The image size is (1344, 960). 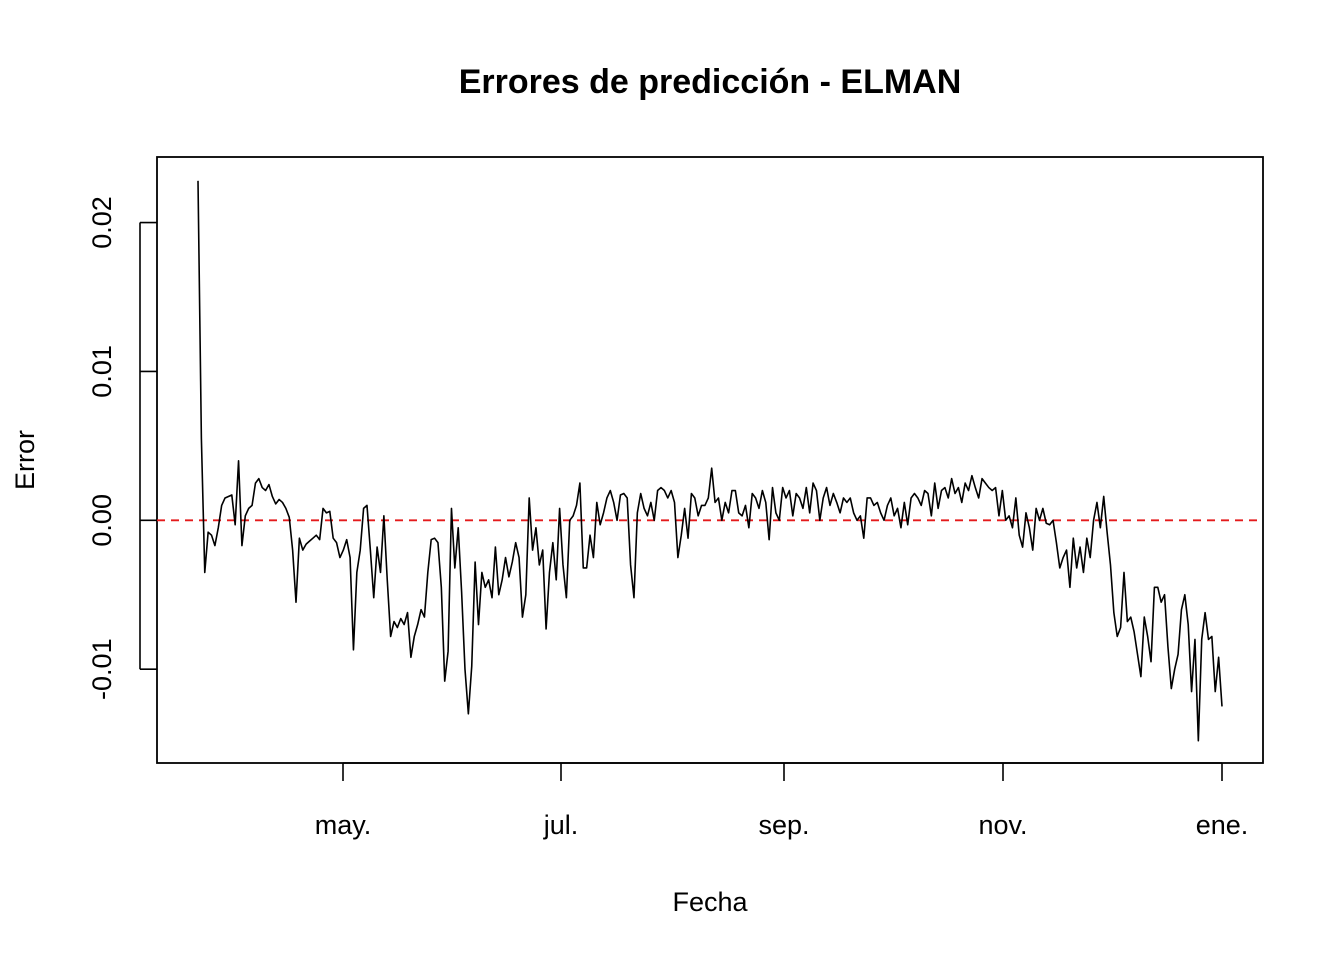 I want to click on x-tick-label: sep., so click(x=783, y=825).